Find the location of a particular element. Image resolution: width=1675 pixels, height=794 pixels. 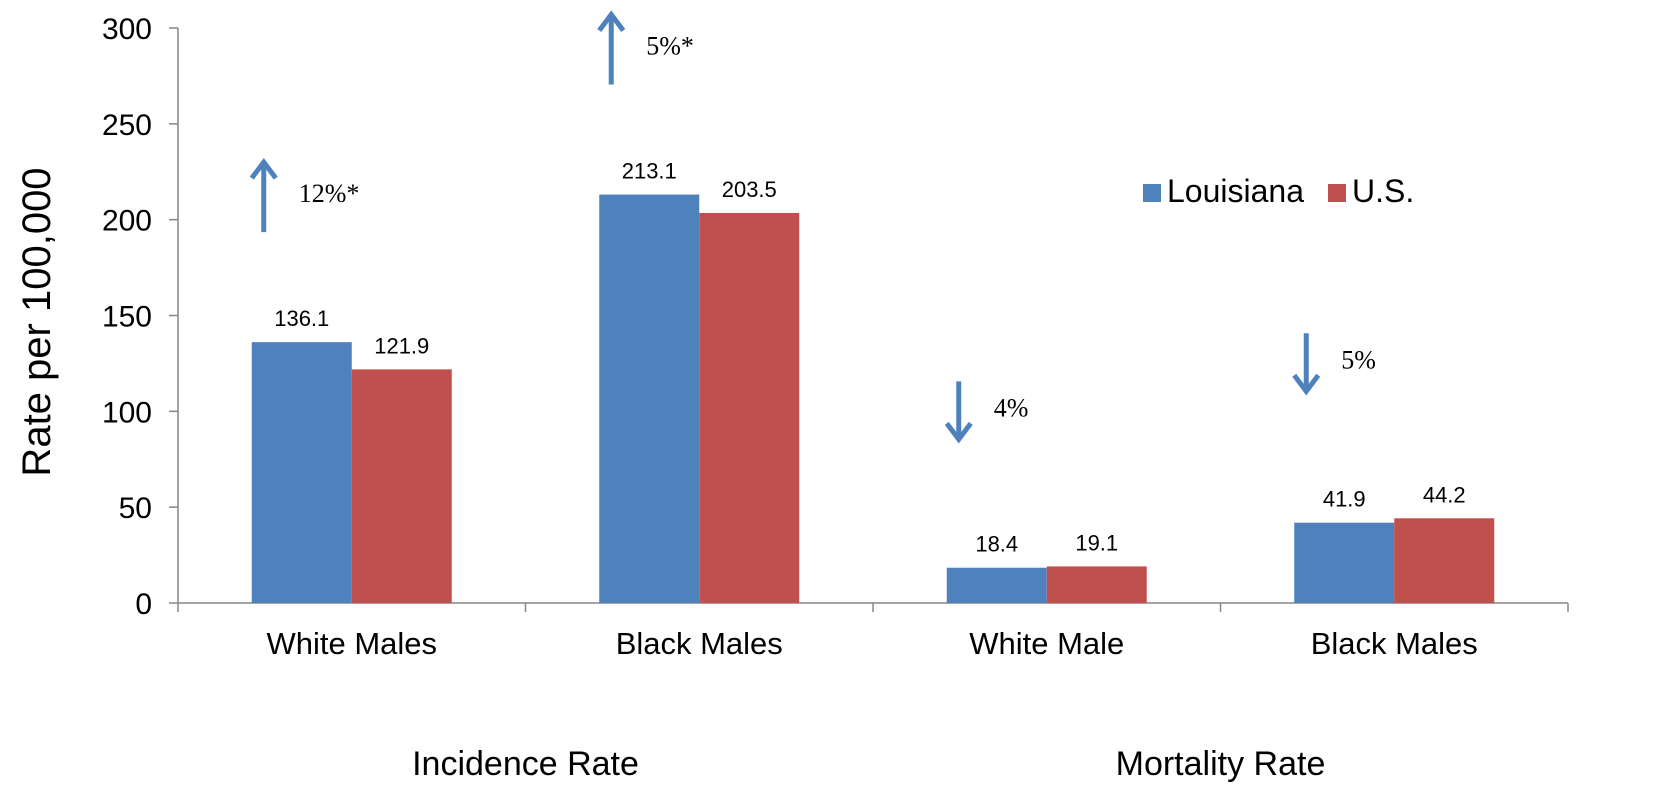

legend-label: Louisiana is located at coordinates (1235, 191).